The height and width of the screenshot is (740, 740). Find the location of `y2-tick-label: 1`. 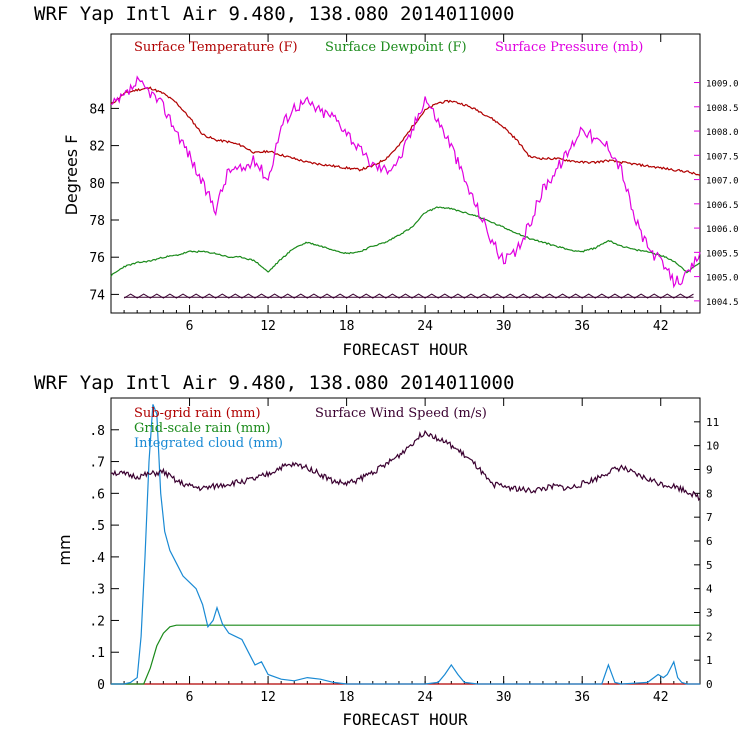

y2-tick-label: 1 is located at coordinates (709, 660).